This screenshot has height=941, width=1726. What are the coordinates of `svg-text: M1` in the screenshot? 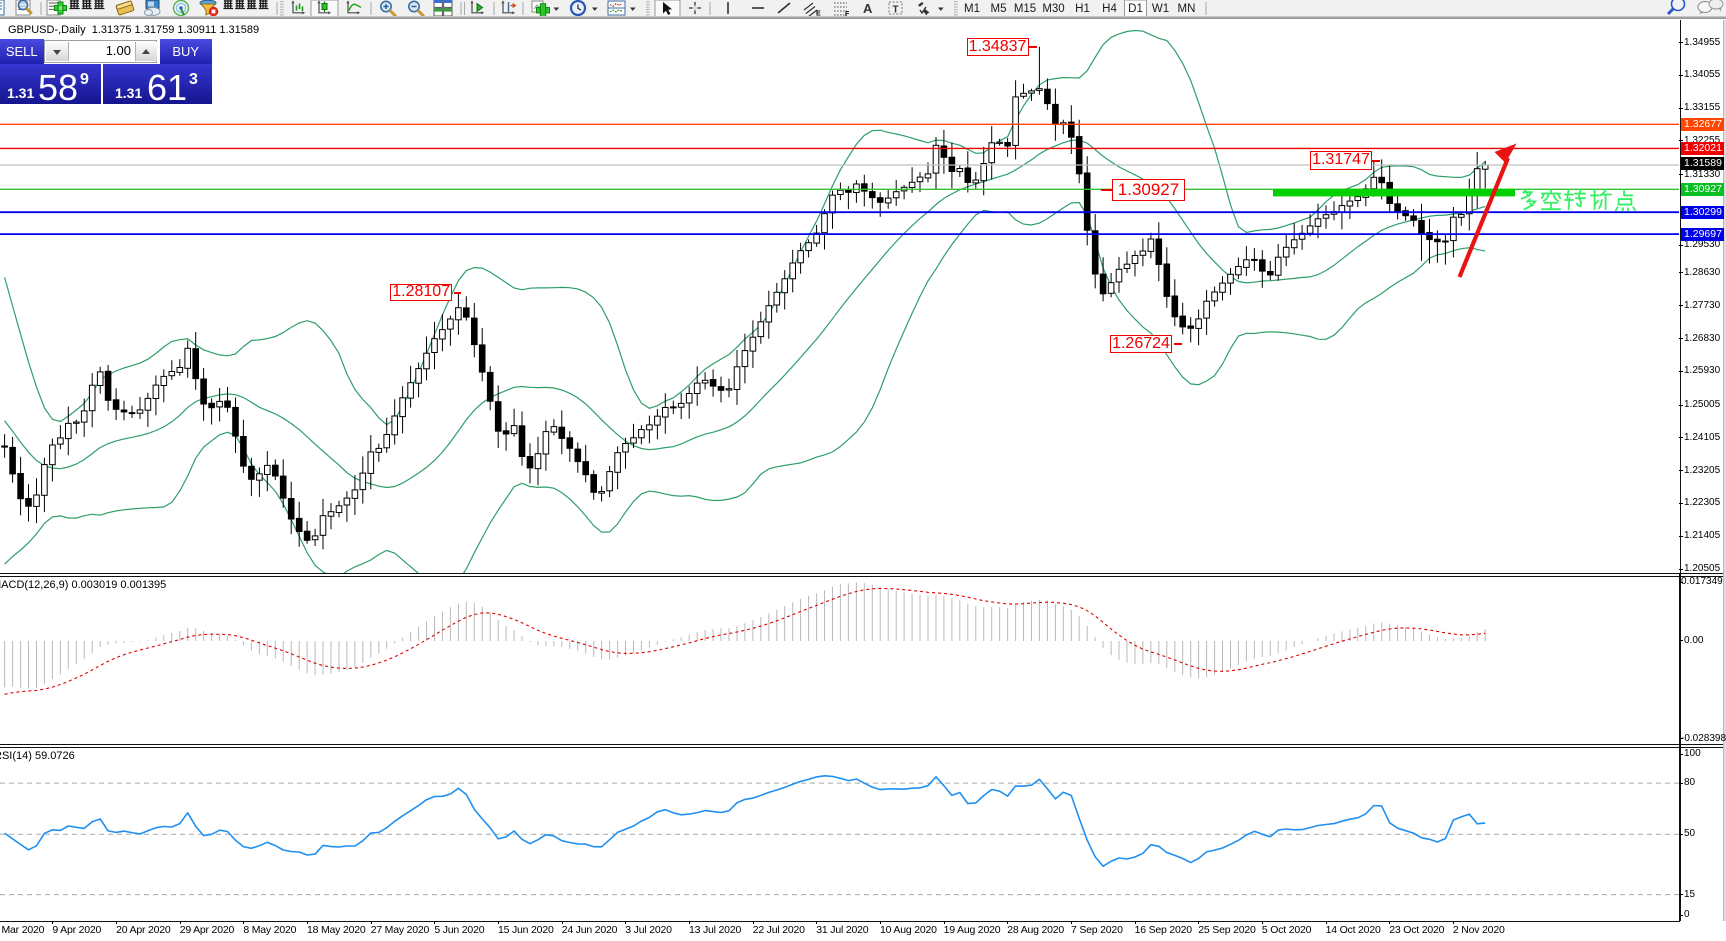 It's located at (972, 9).